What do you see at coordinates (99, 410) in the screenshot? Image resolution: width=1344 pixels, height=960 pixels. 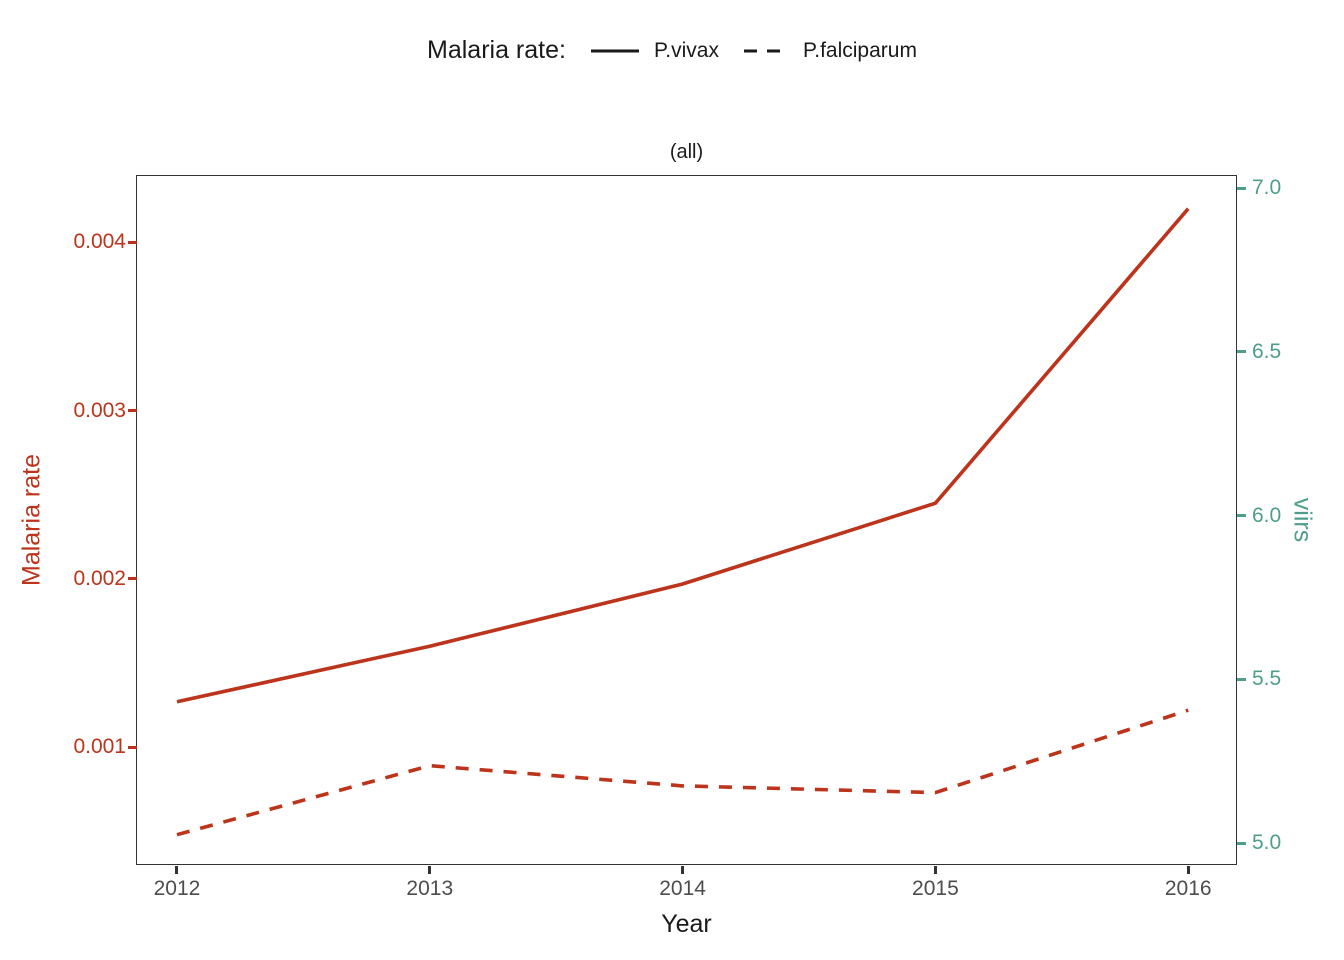 I see `y-left-tick-label: 0.003` at bounding box center [99, 410].